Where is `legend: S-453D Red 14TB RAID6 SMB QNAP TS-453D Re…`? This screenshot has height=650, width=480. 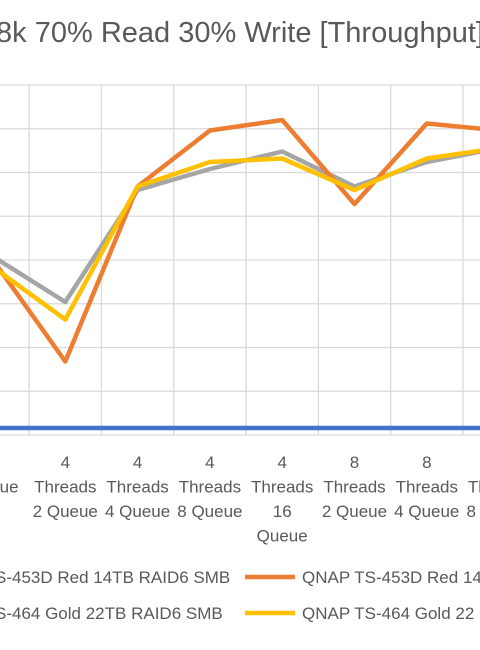
legend: S-453D Red 14TB RAID6 SMB QNAP TS-453D Re… is located at coordinates (240, 595).